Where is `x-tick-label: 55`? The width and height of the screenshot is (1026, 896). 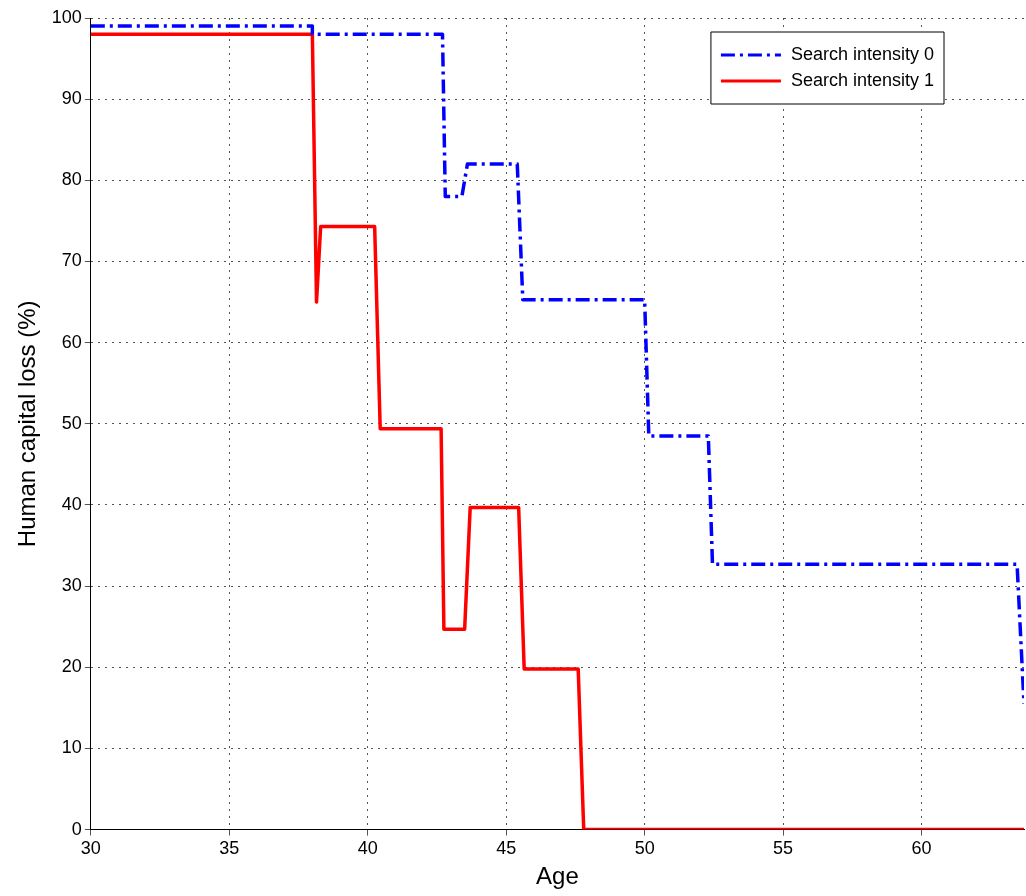 x-tick-label: 55 is located at coordinates (783, 848).